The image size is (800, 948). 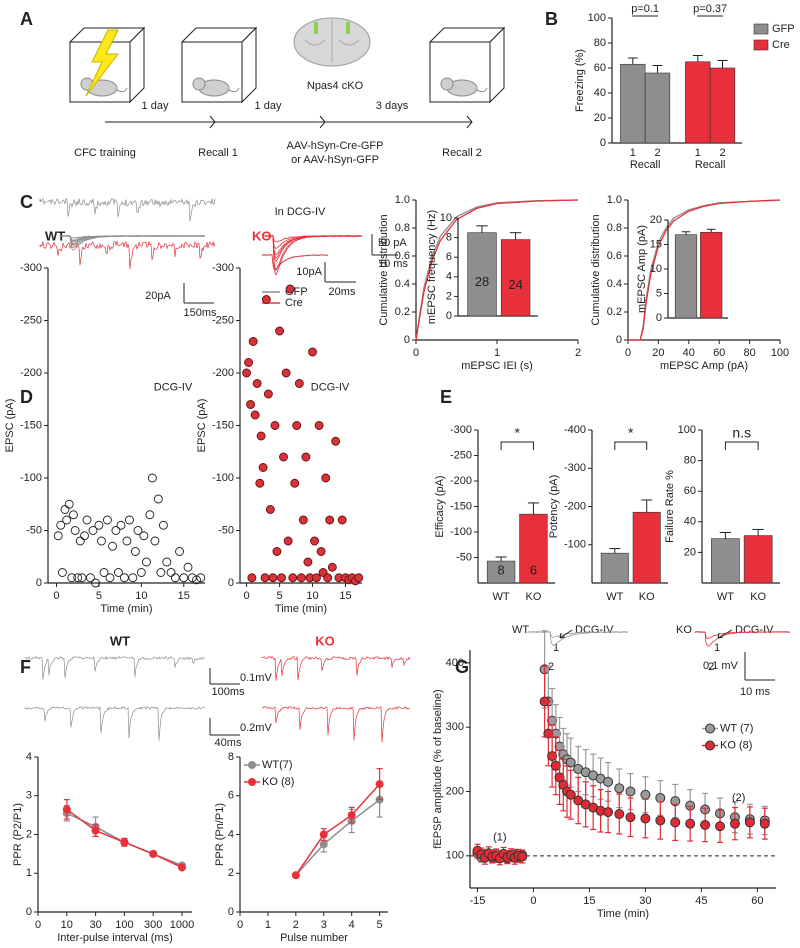 I want to click on y-tick-label: 300, so click(x=455, y=727).